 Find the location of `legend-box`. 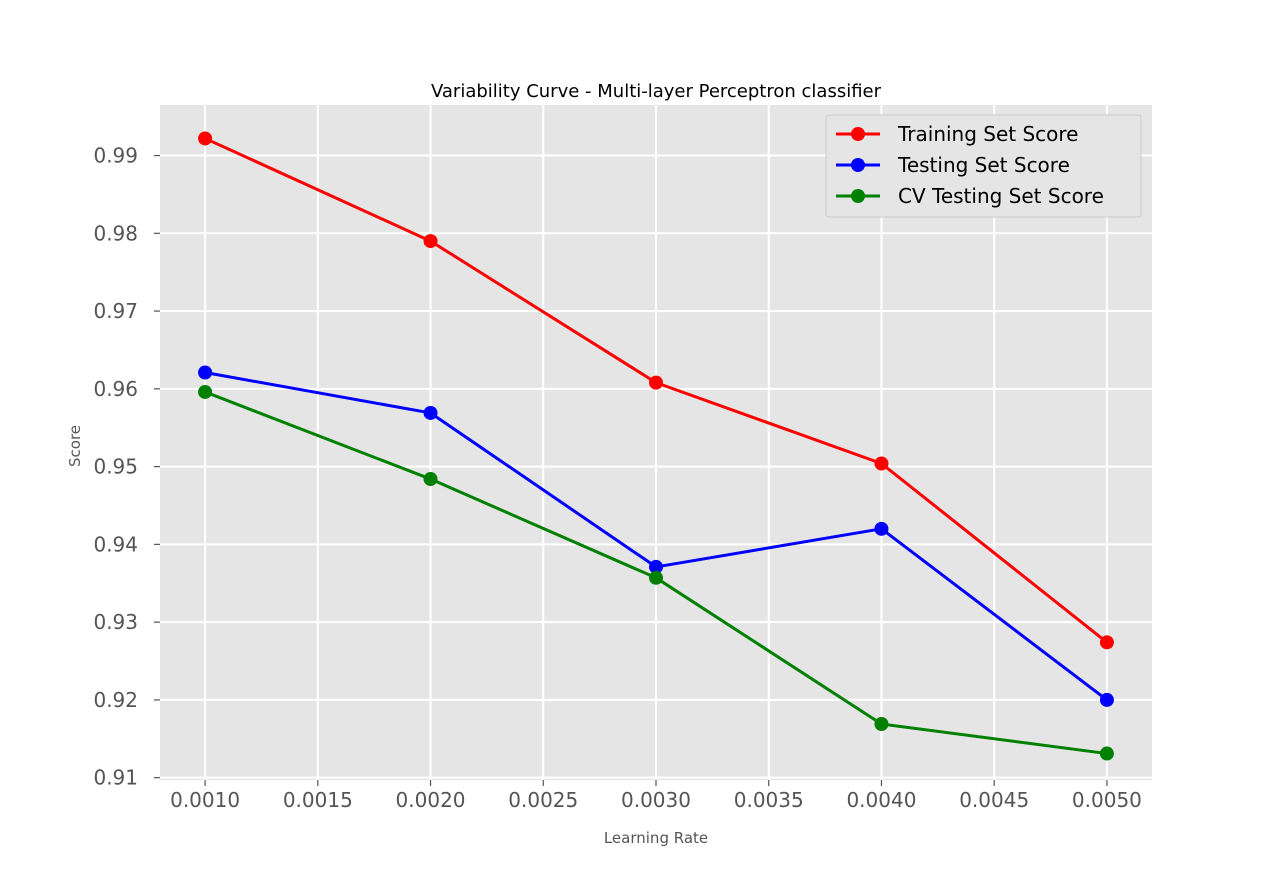

legend-box is located at coordinates (983, 166).